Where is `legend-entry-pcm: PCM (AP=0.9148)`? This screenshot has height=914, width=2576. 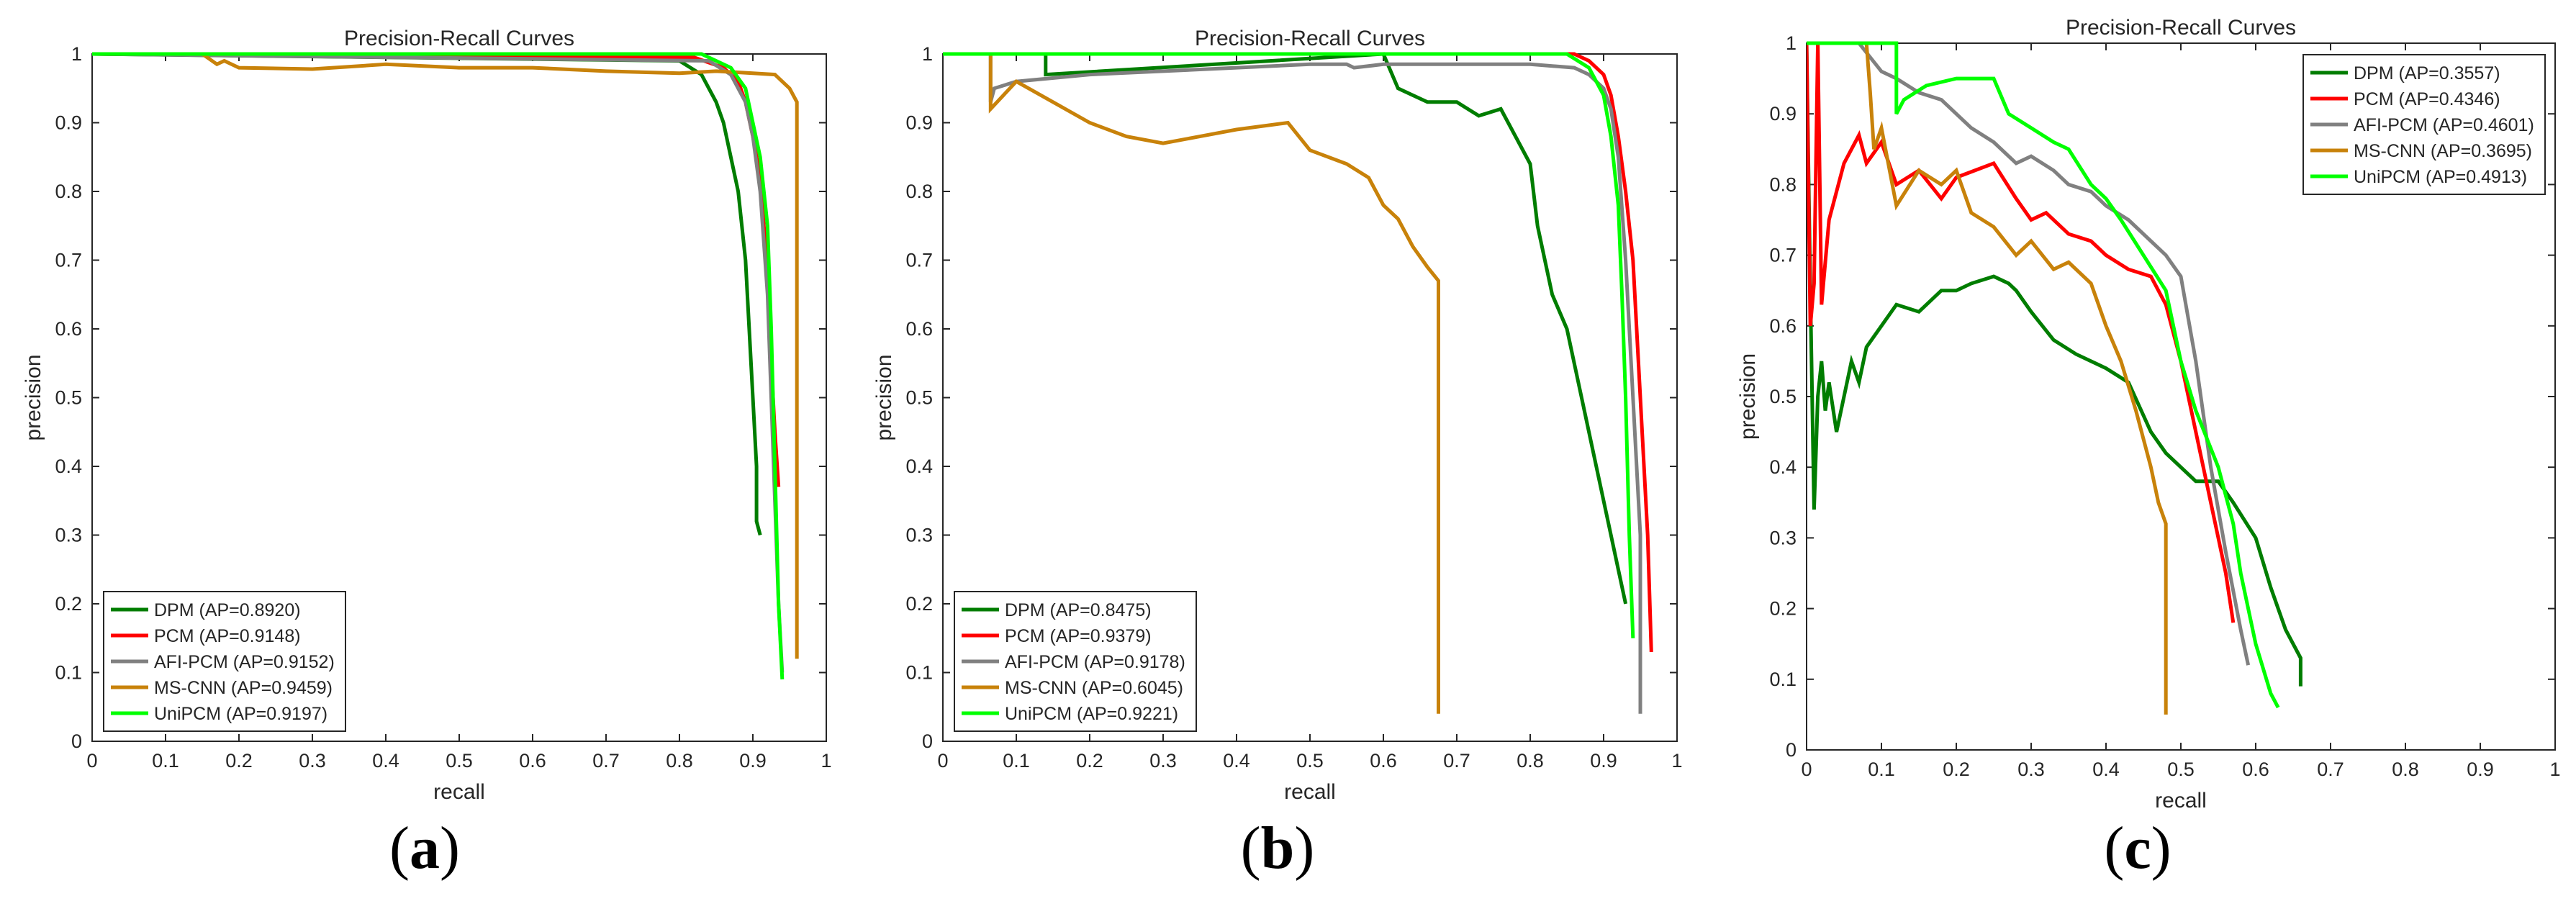 legend-entry-pcm: PCM (AP=0.9148) is located at coordinates (228, 636).